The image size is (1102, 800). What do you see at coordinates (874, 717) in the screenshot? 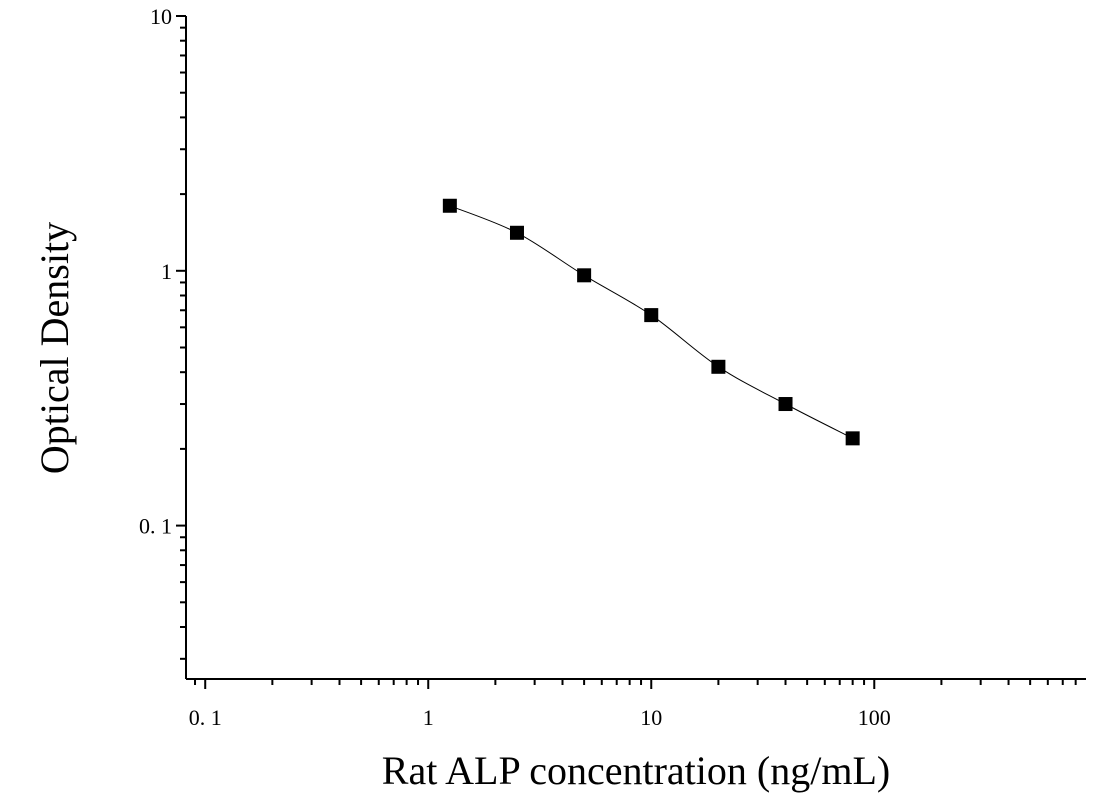
I see `x-tick-label: 100` at bounding box center [874, 717].